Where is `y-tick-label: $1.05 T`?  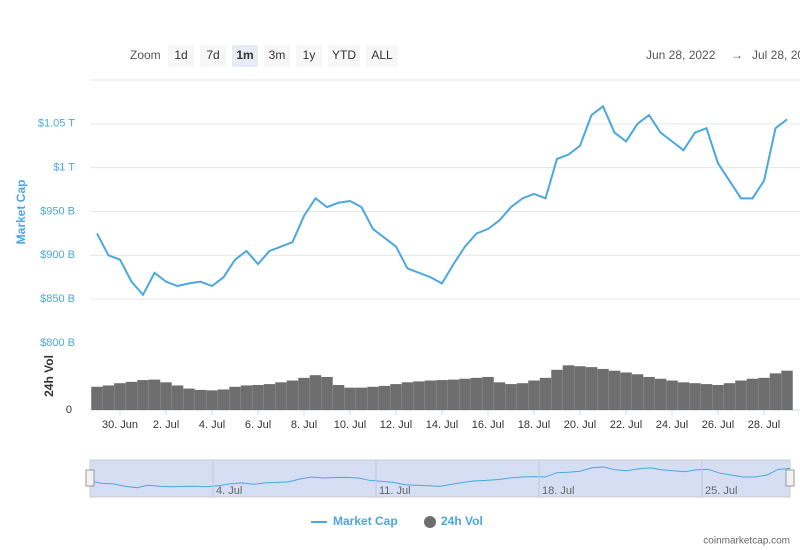 y-tick-label: $1.05 T is located at coordinates (56, 124).